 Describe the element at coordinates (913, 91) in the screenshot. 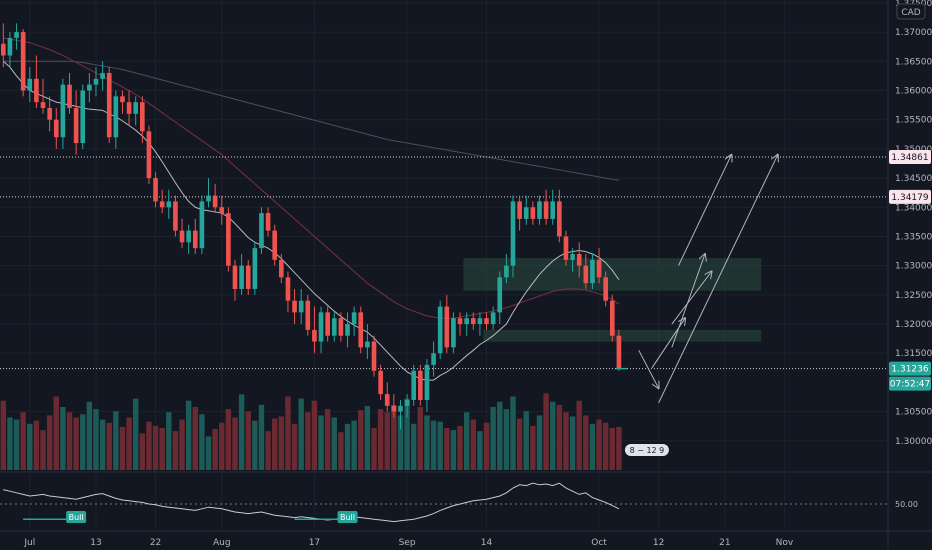

I see `price-tick-label: 1.36000` at that location.